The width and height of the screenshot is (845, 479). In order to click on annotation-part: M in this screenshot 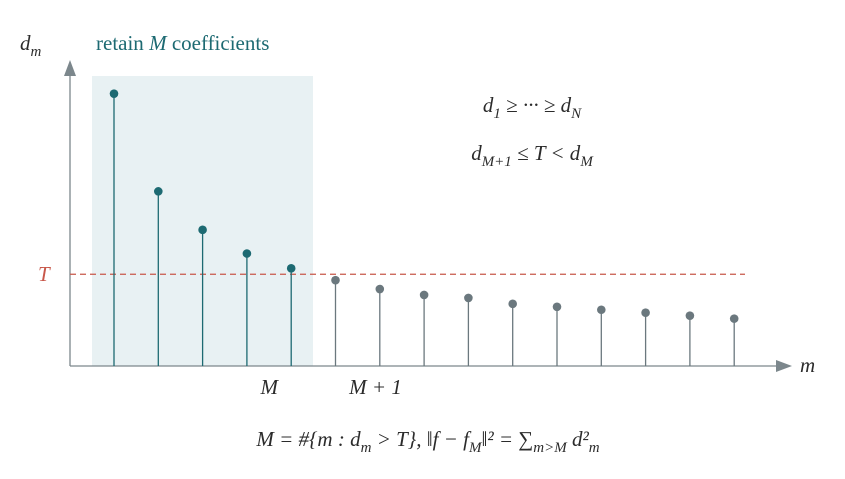, I will do `click(586, 162)`.